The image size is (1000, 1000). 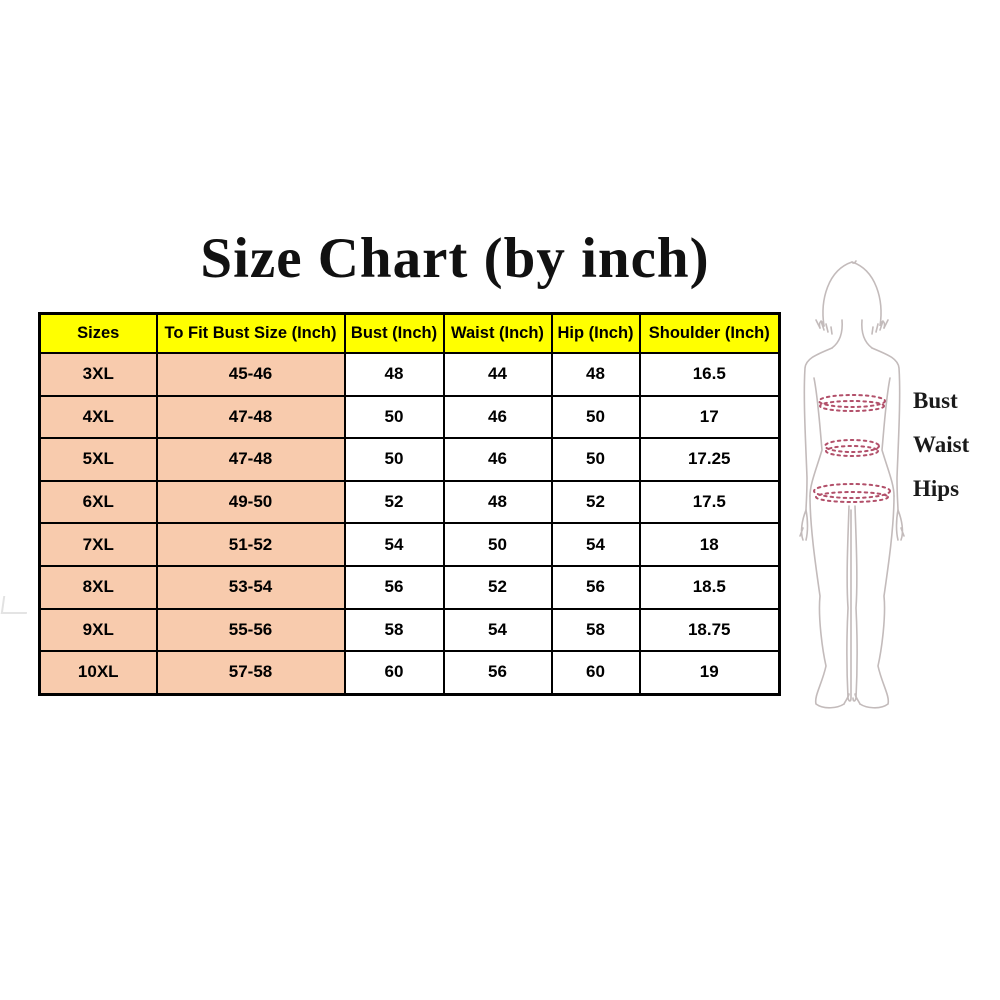 I want to click on value-cell: 19, so click(x=709, y=673).